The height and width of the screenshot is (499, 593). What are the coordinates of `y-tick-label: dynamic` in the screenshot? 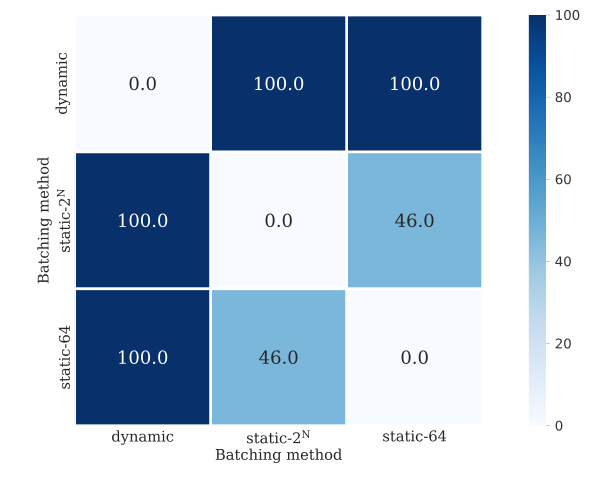 It's located at (63, 83).